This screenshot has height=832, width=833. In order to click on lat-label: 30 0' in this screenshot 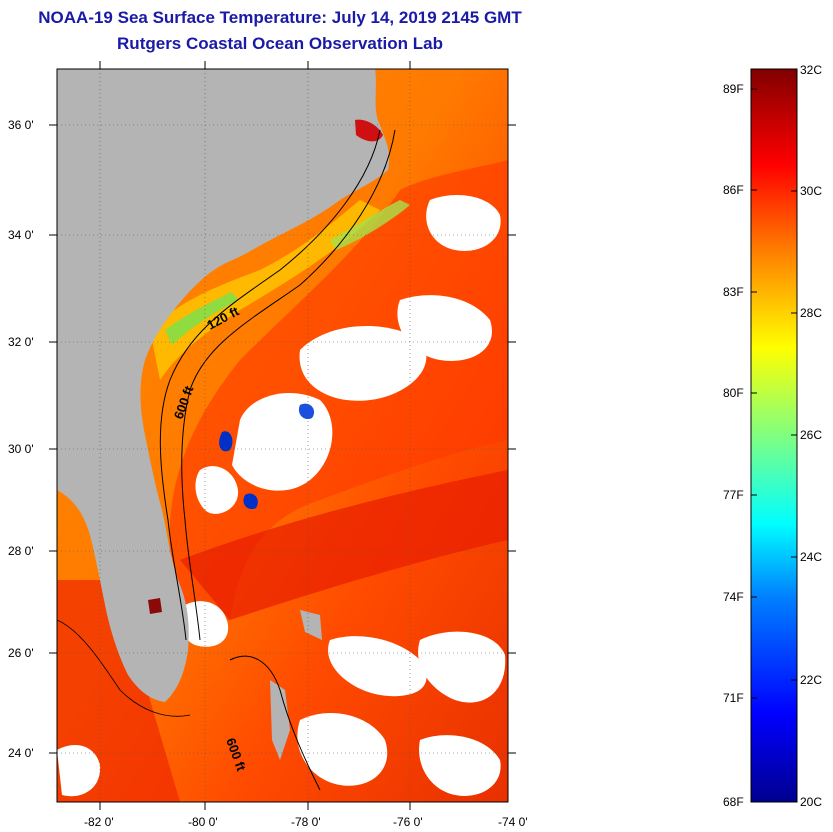, I will do `click(21, 449)`.